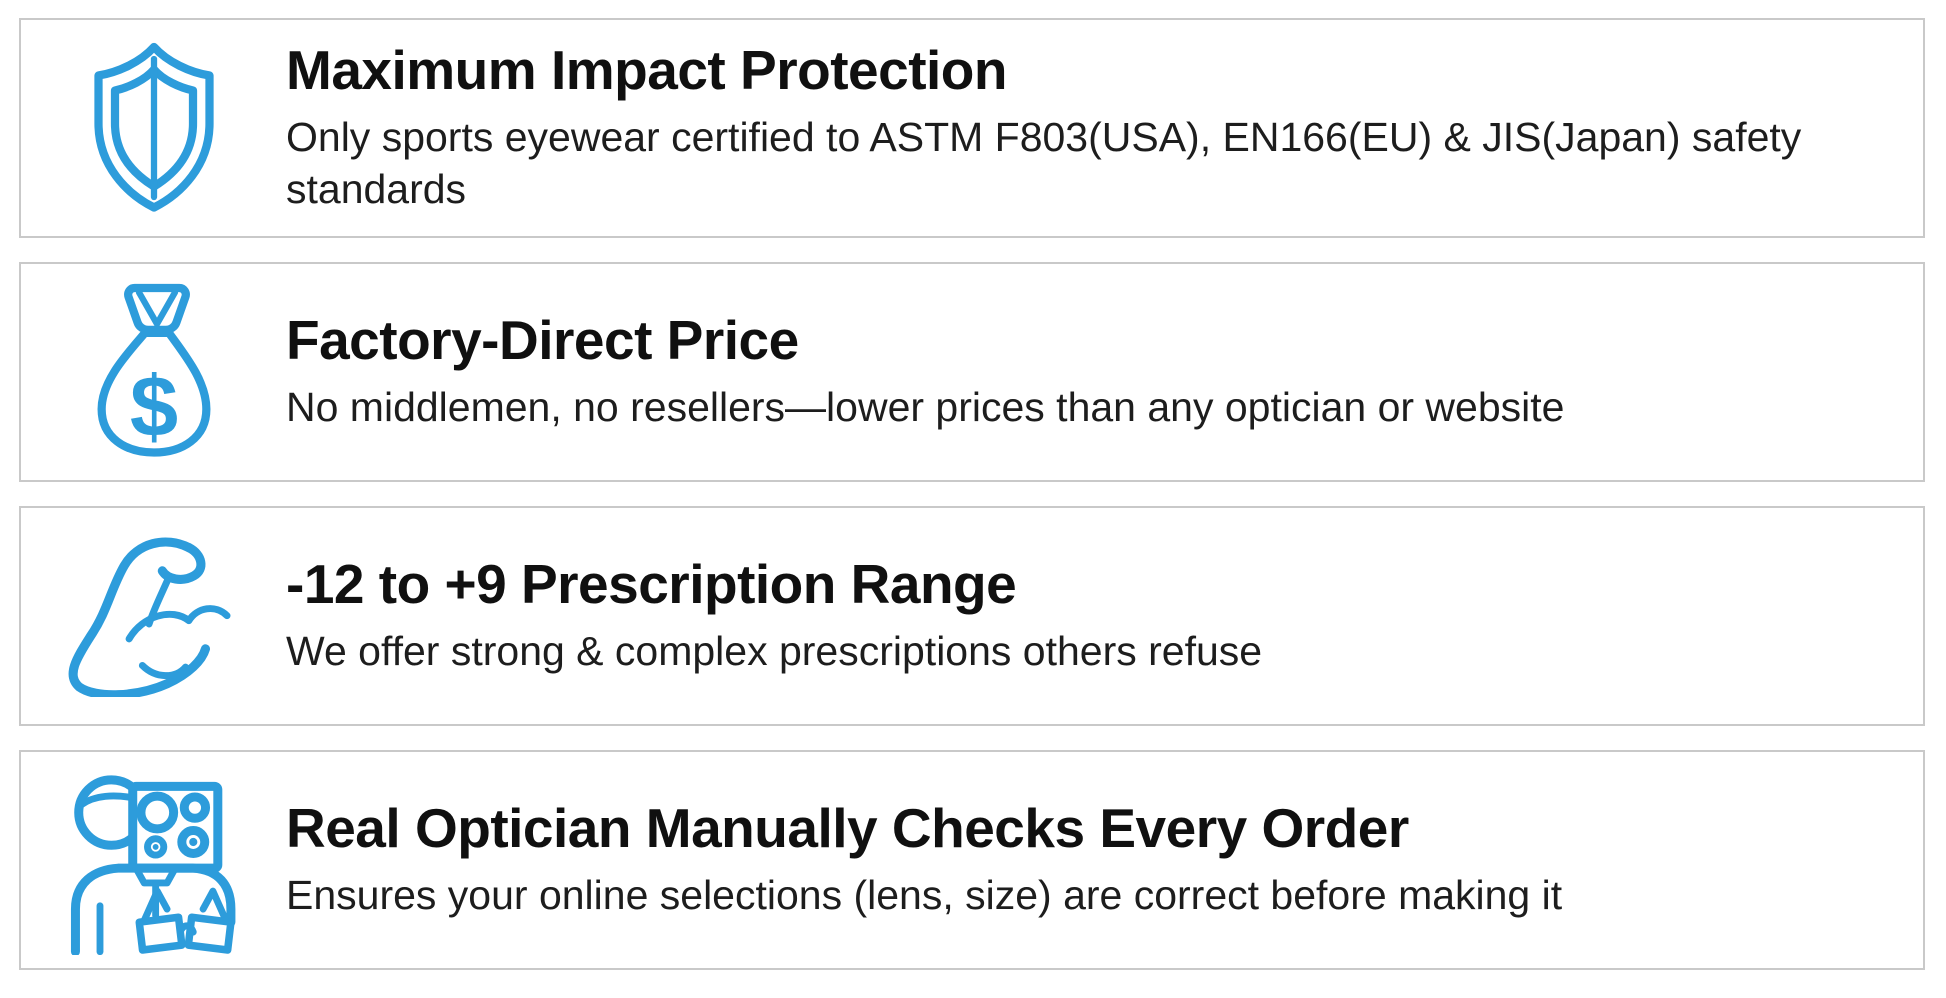 The image size is (1946, 998). I want to click on icon-area: $, so click(153, 372).